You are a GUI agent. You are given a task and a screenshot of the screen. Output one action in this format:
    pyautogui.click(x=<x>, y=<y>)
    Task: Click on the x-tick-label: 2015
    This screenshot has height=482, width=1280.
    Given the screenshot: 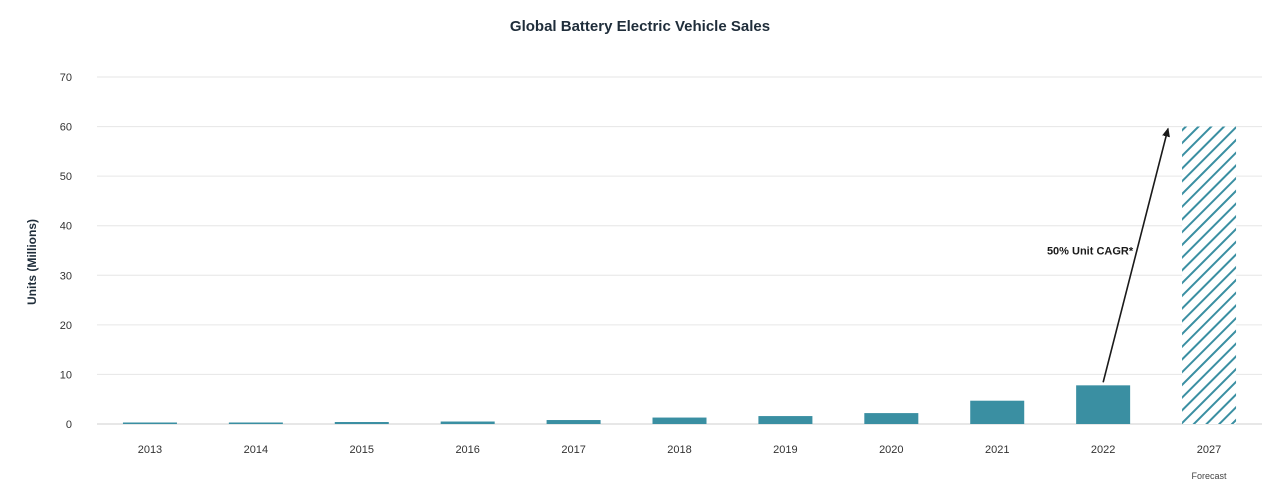 What is the action you would take?
    pyautogui.click(x=362, y=450)
    